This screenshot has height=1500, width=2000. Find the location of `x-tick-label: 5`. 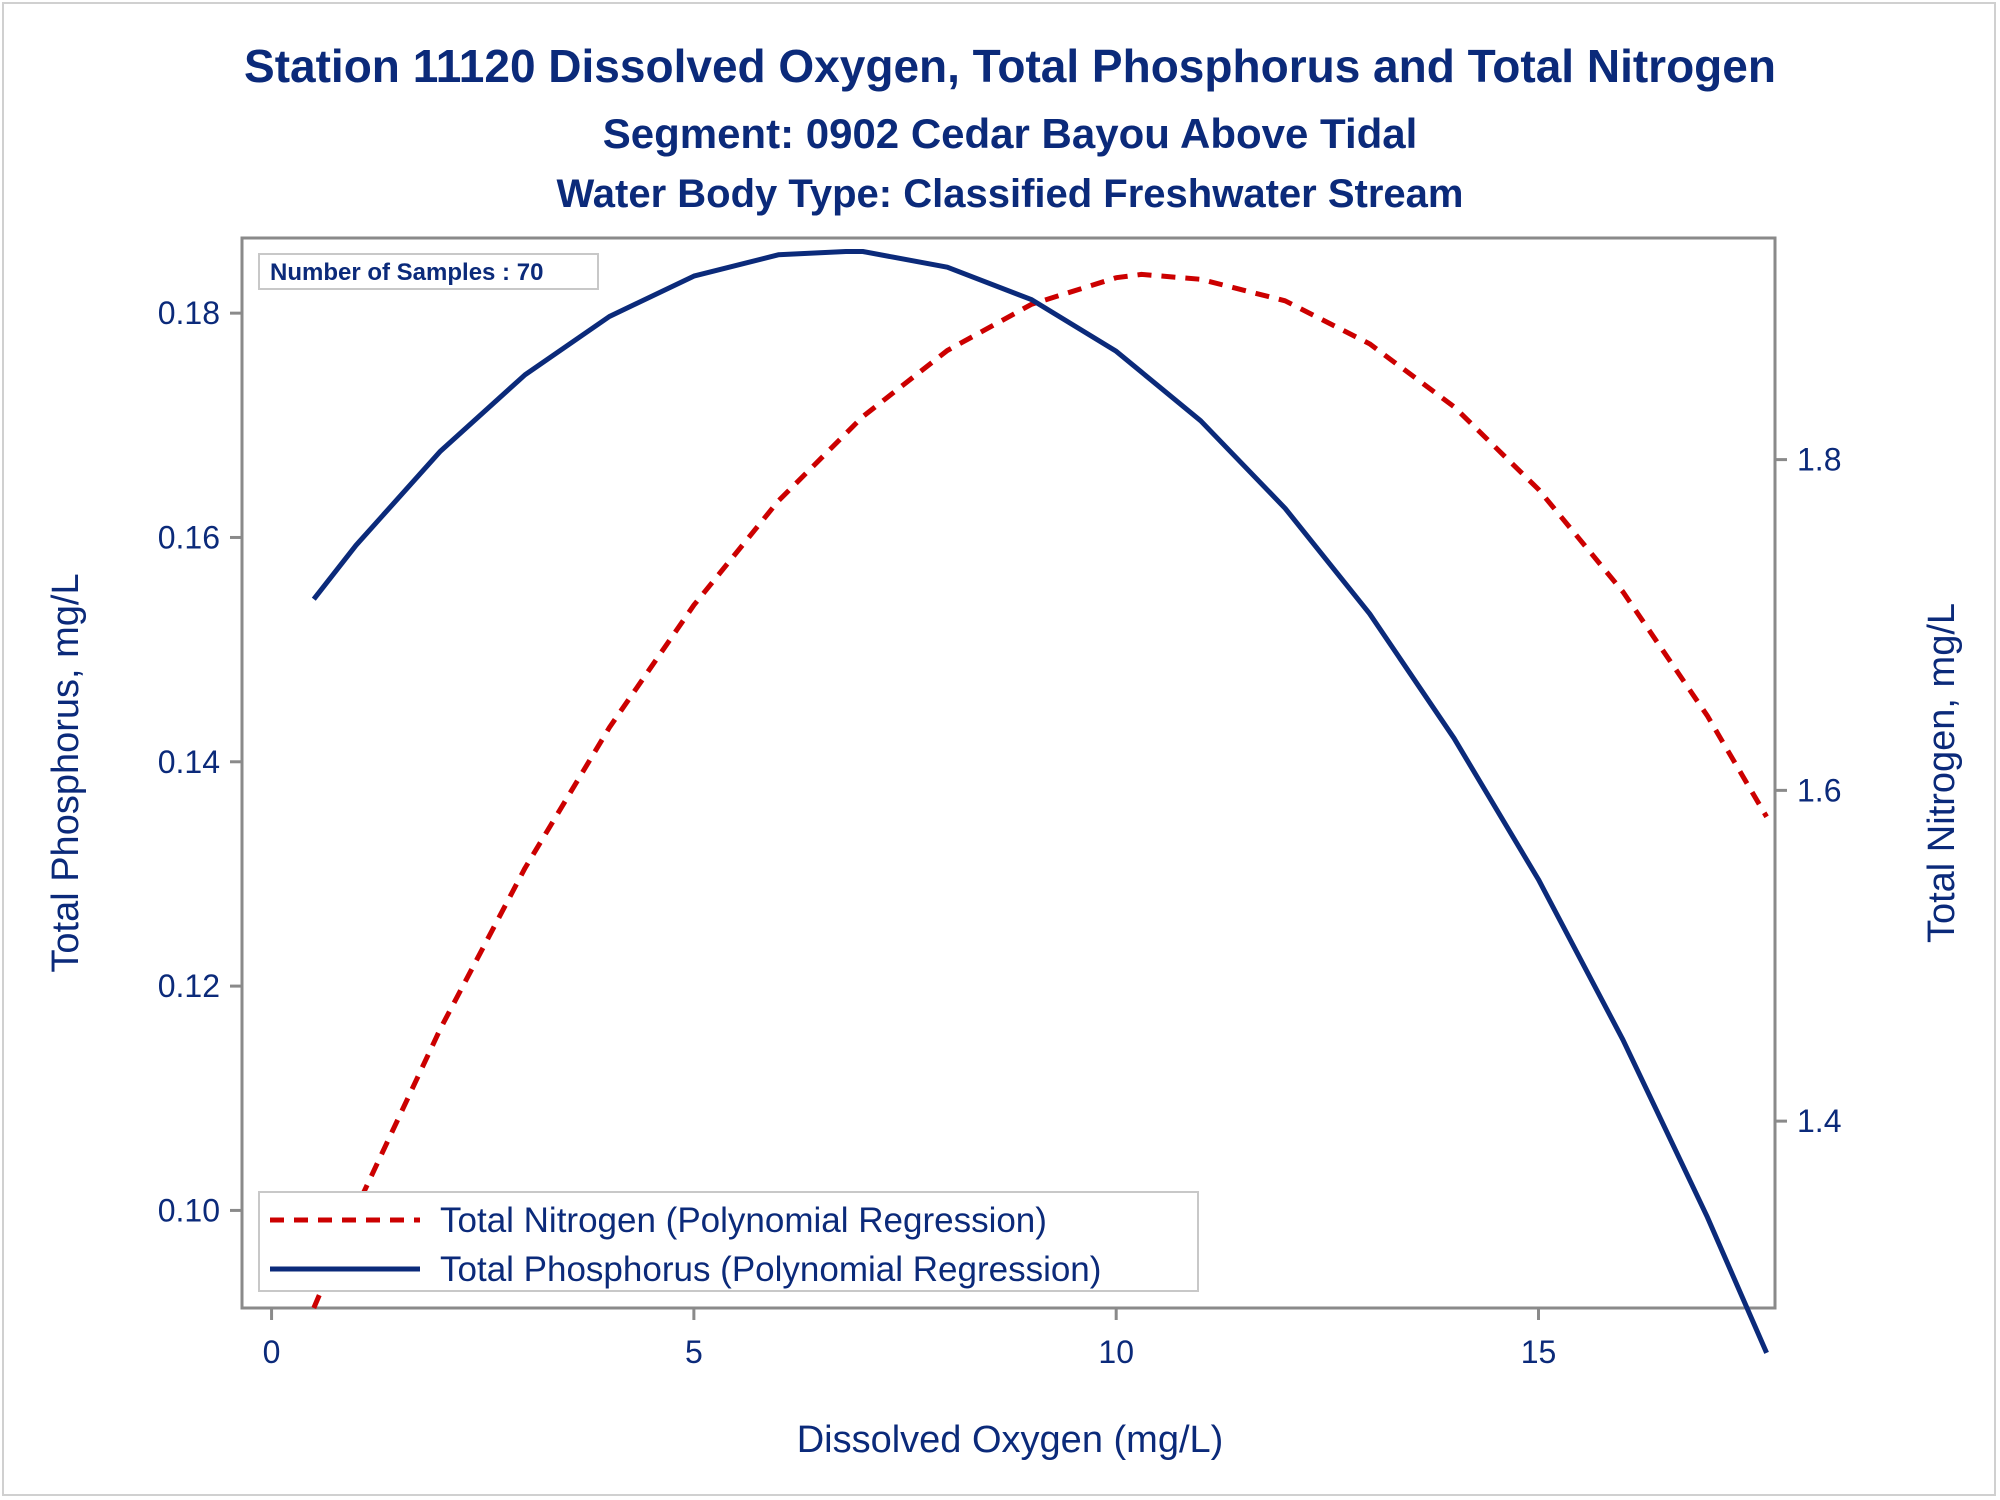

x-tick-label: 5 is located at coordinates (694, 1352).